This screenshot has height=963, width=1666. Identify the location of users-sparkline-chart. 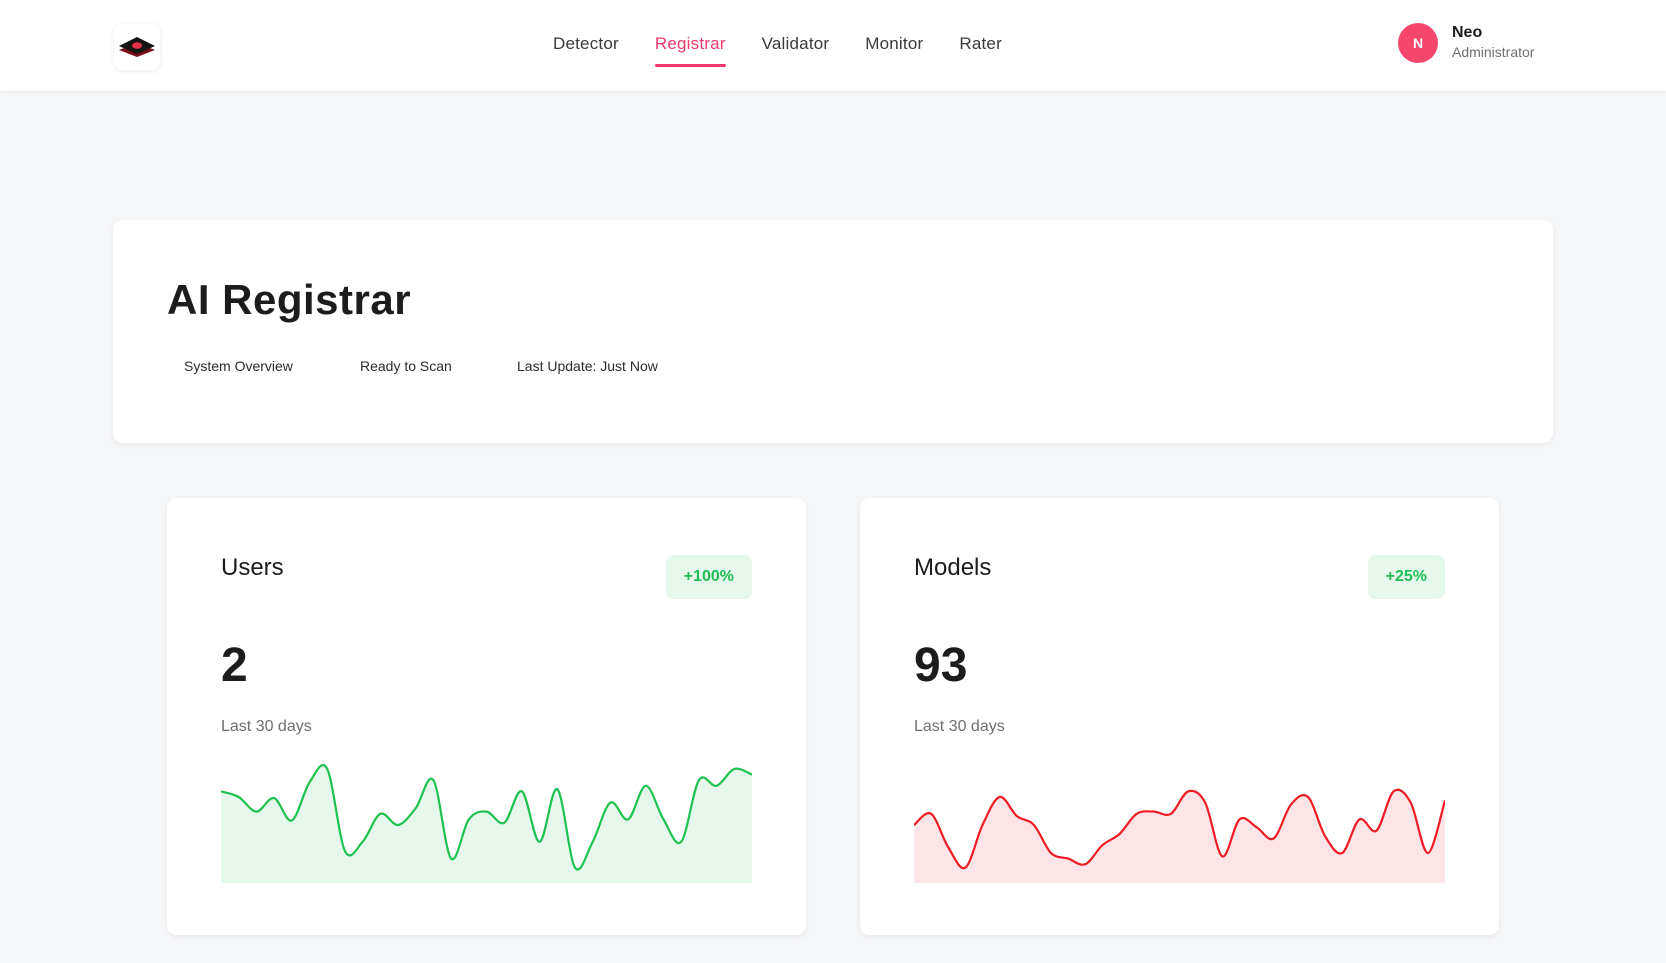
(486, 823).